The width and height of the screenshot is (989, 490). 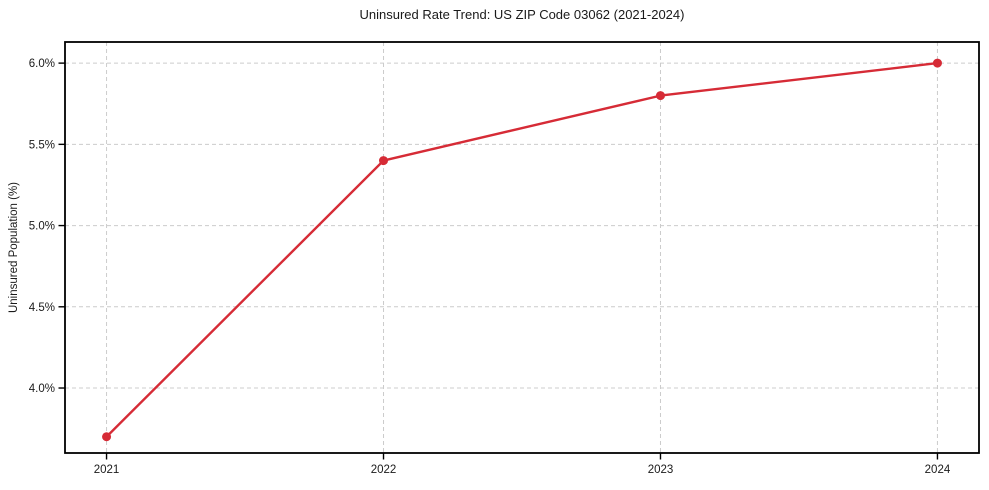 What do you see at coordinates (661, 470) in the screenshot?
I see `x-tick-label: 2023` at bounding box center [661, 470].